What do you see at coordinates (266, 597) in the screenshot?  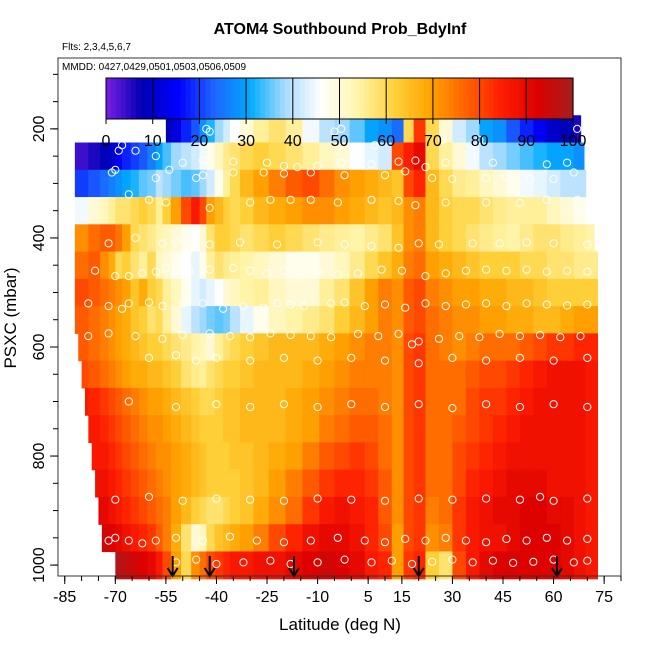 I see `x-tick-label: -25` at bounding box center [266, 597].